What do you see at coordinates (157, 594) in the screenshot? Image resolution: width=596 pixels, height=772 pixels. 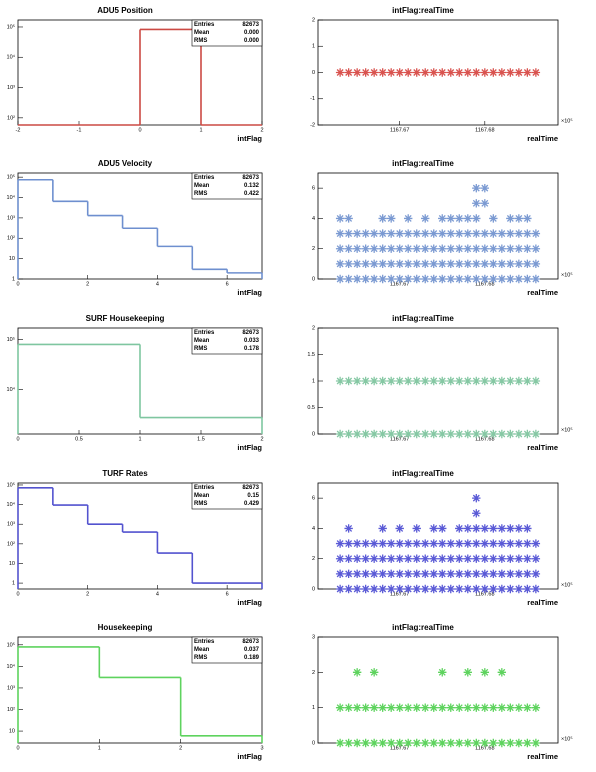 I see `x-tick-label: 4` at bounding box center [157, 594].